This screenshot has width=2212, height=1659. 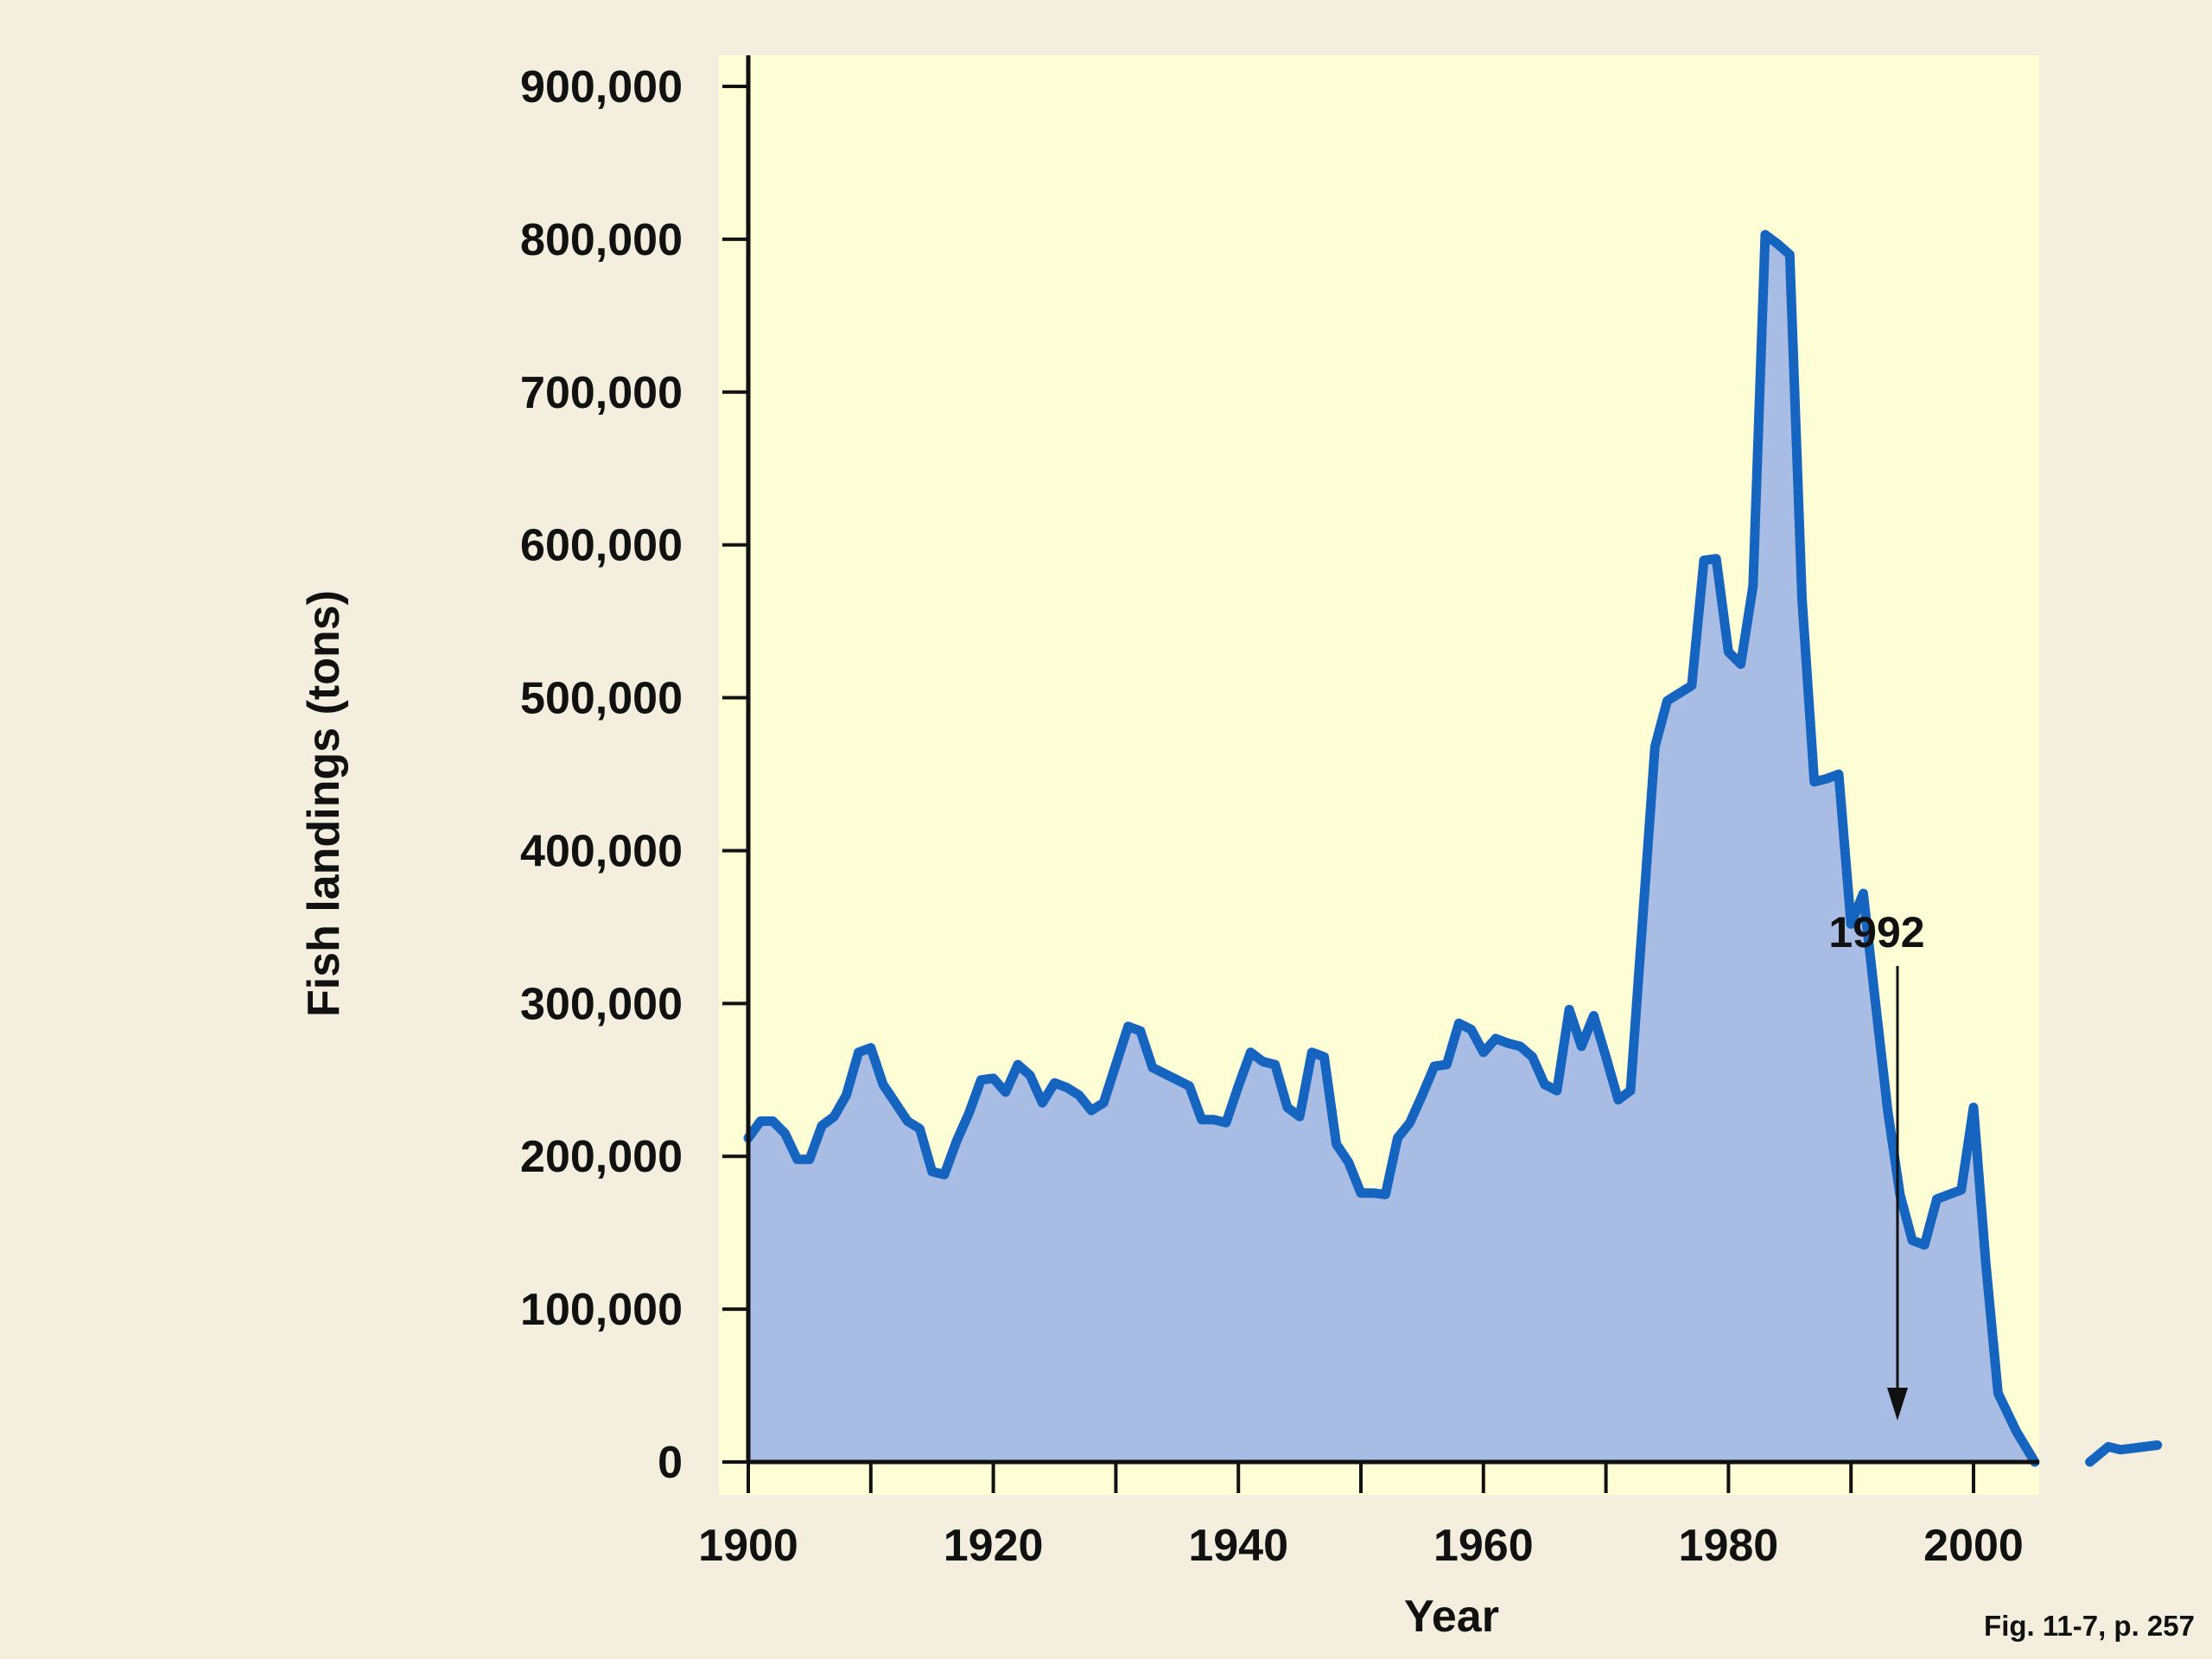 I want to click on annotation-arrow-head, so click(x=1897, y=1404).